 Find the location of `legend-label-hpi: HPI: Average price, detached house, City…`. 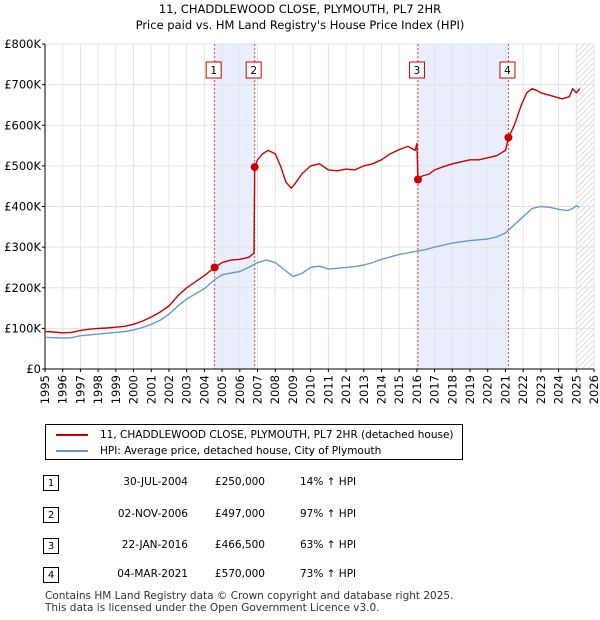

legend-label-hpi: HPI: Average price, detached house, City… is located at coordinates (241, 451).